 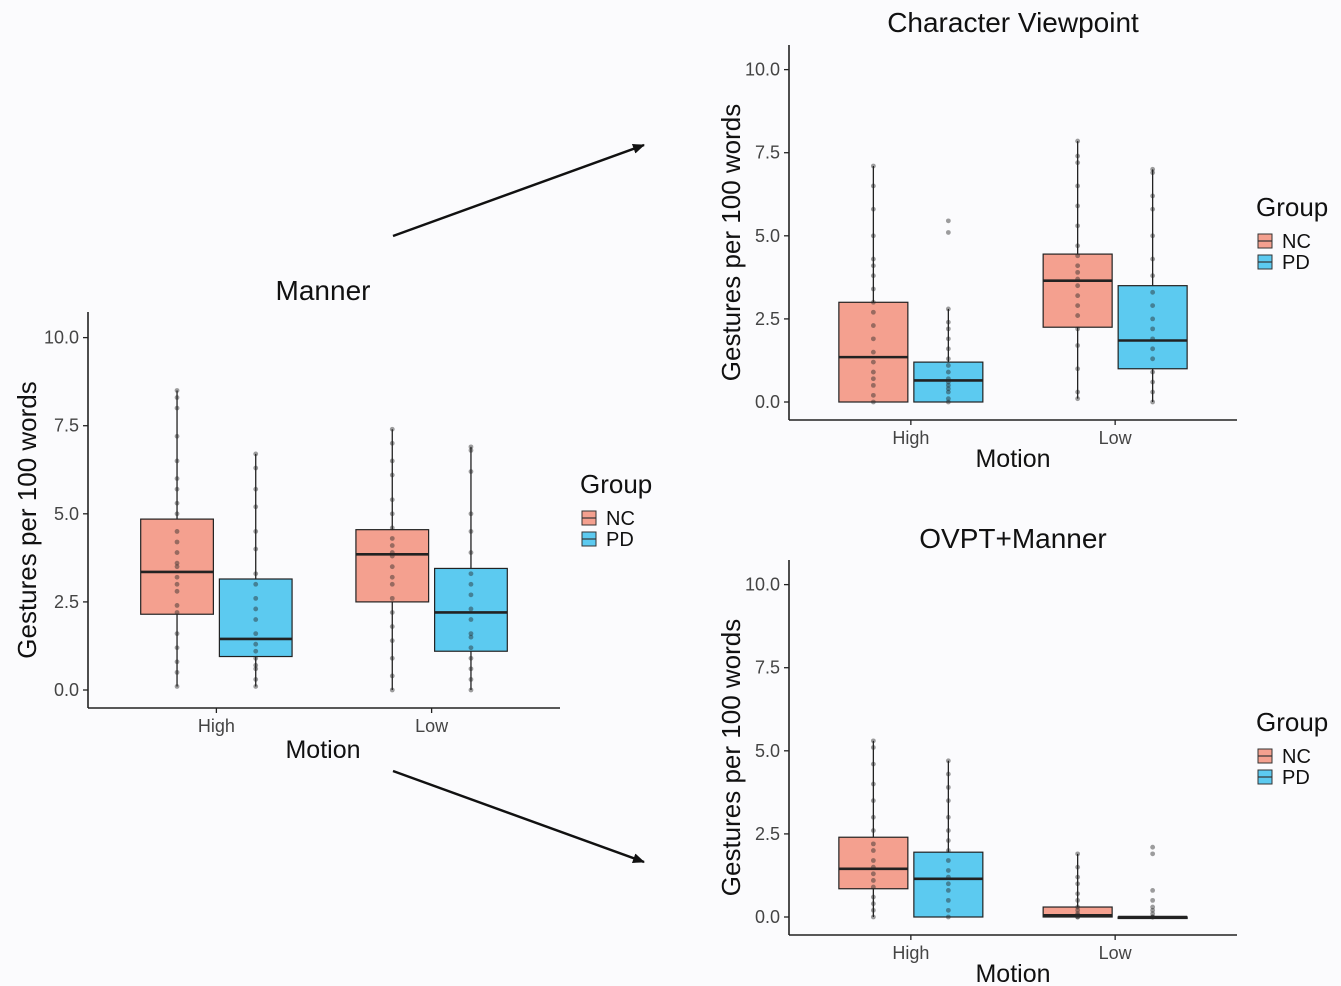 I want to click on y-tick-label: 7.5, so click(x=66, y=426).